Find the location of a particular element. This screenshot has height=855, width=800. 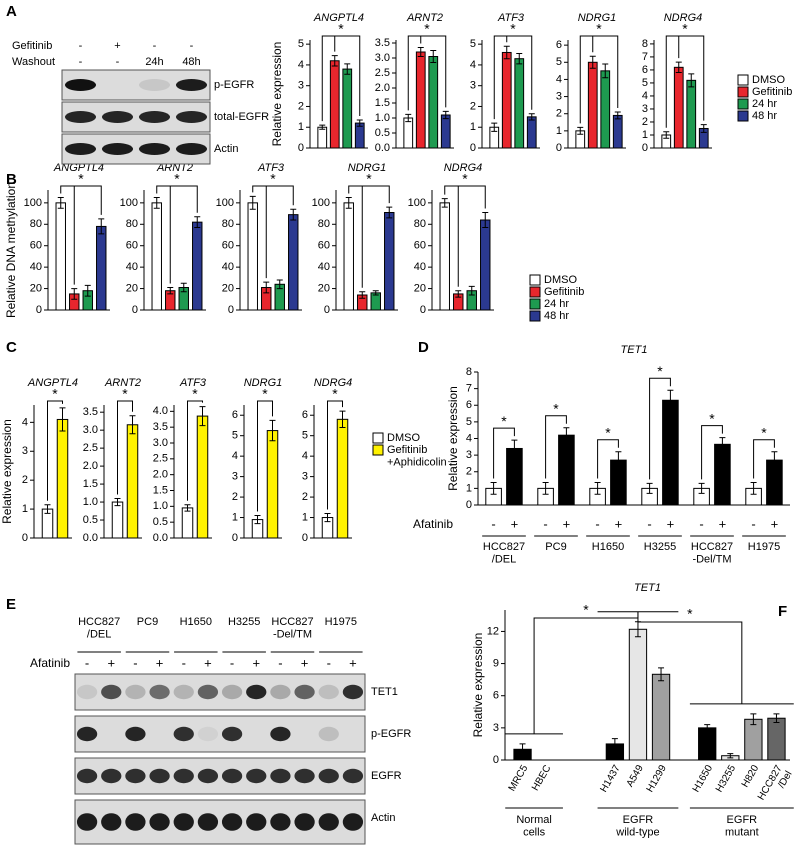

y-tick-label: 2 is located at coordinates (645, 122).